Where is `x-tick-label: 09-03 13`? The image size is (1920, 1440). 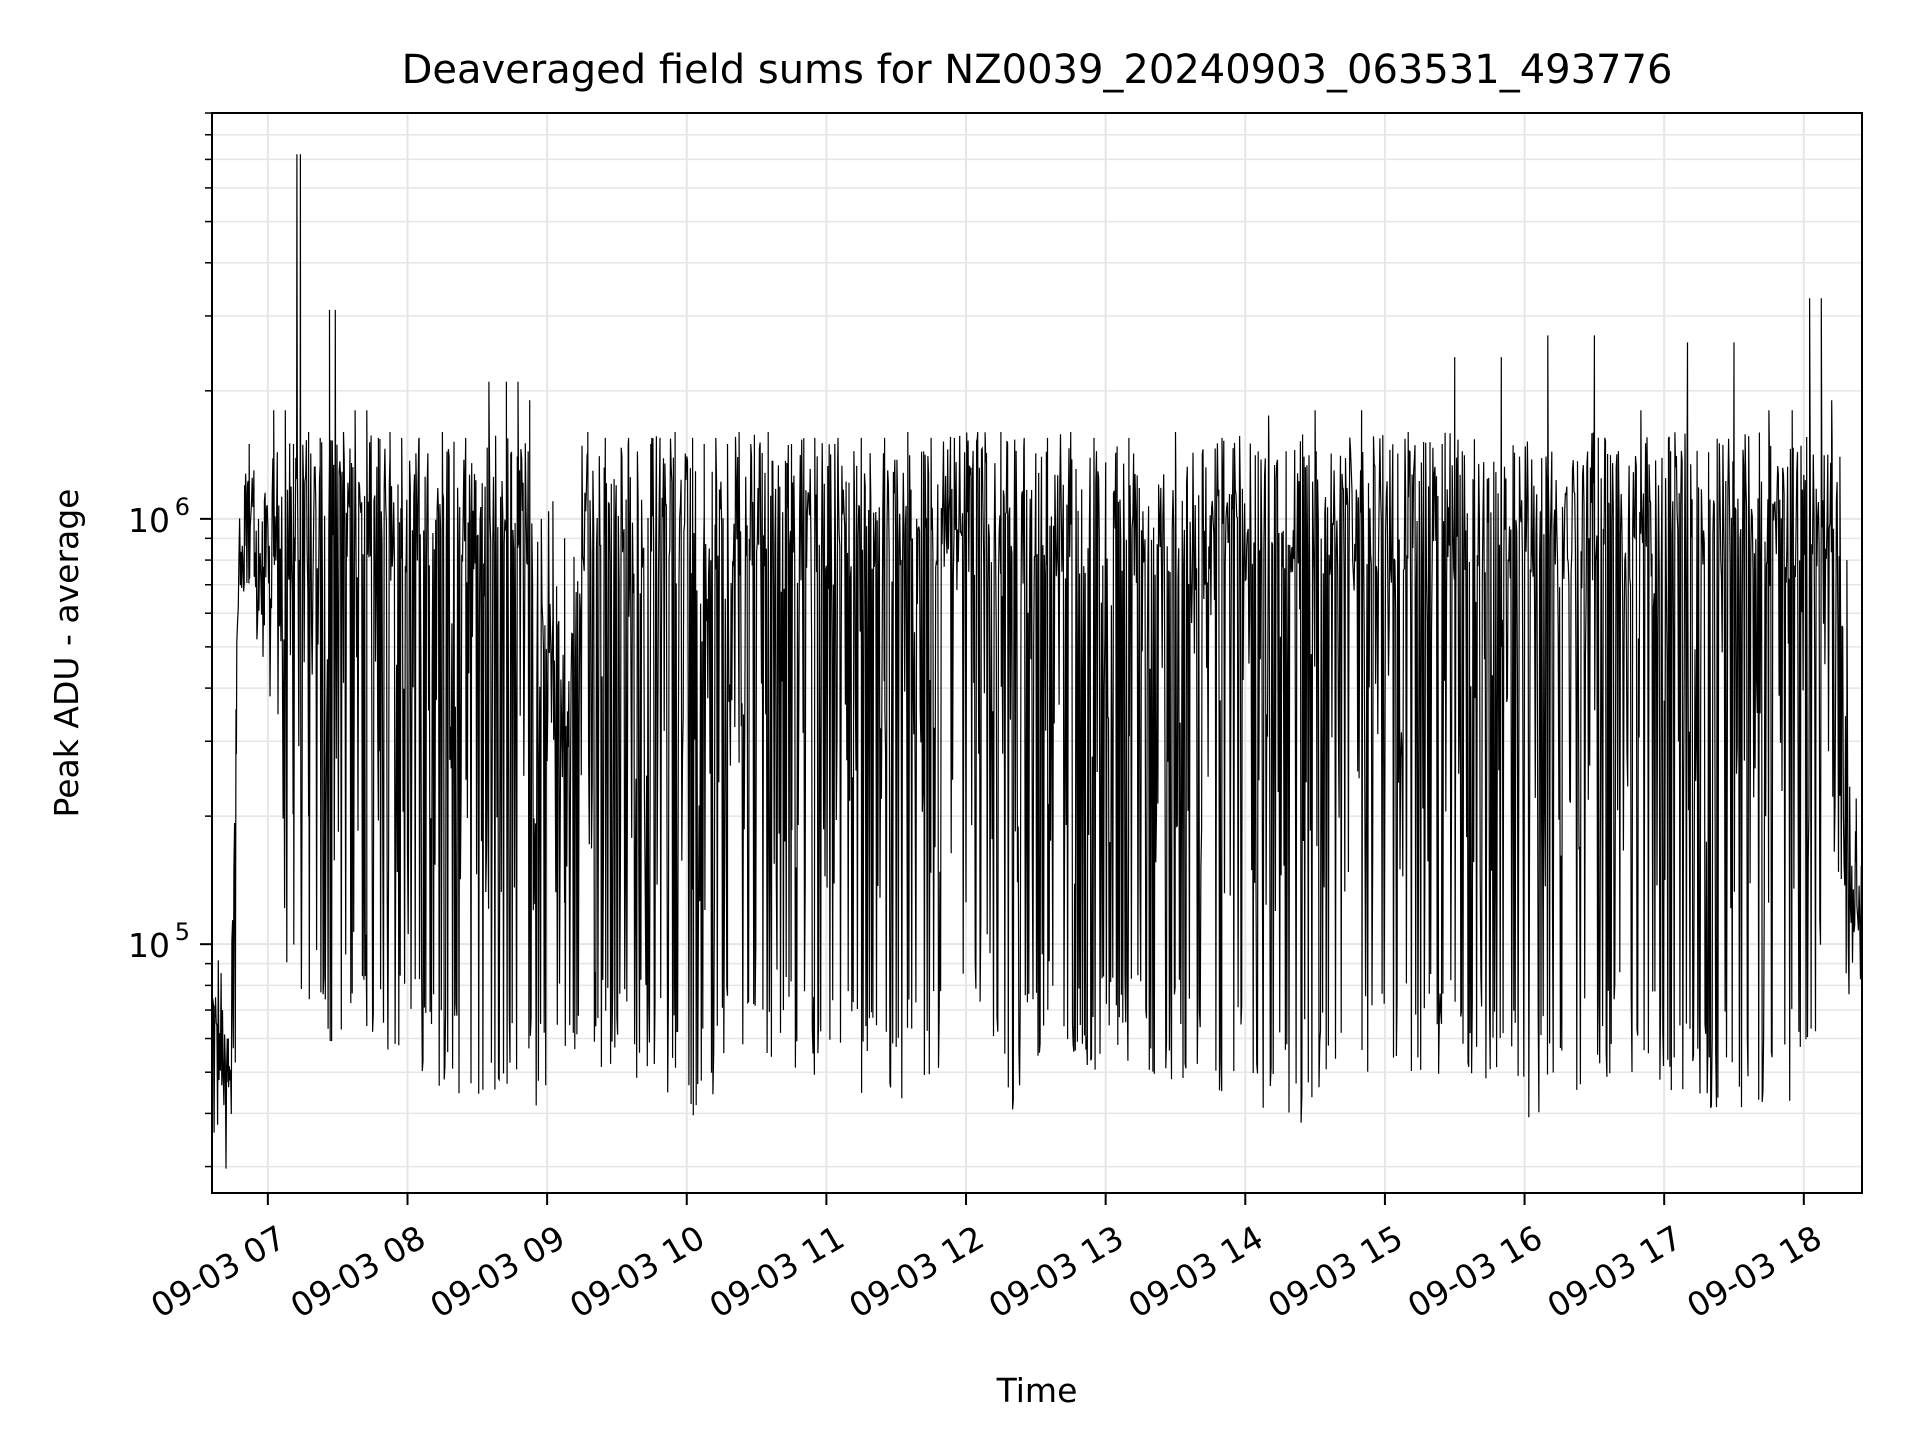
x-tick-label: 09-03 13 is located at coordinates (1056, 1272).